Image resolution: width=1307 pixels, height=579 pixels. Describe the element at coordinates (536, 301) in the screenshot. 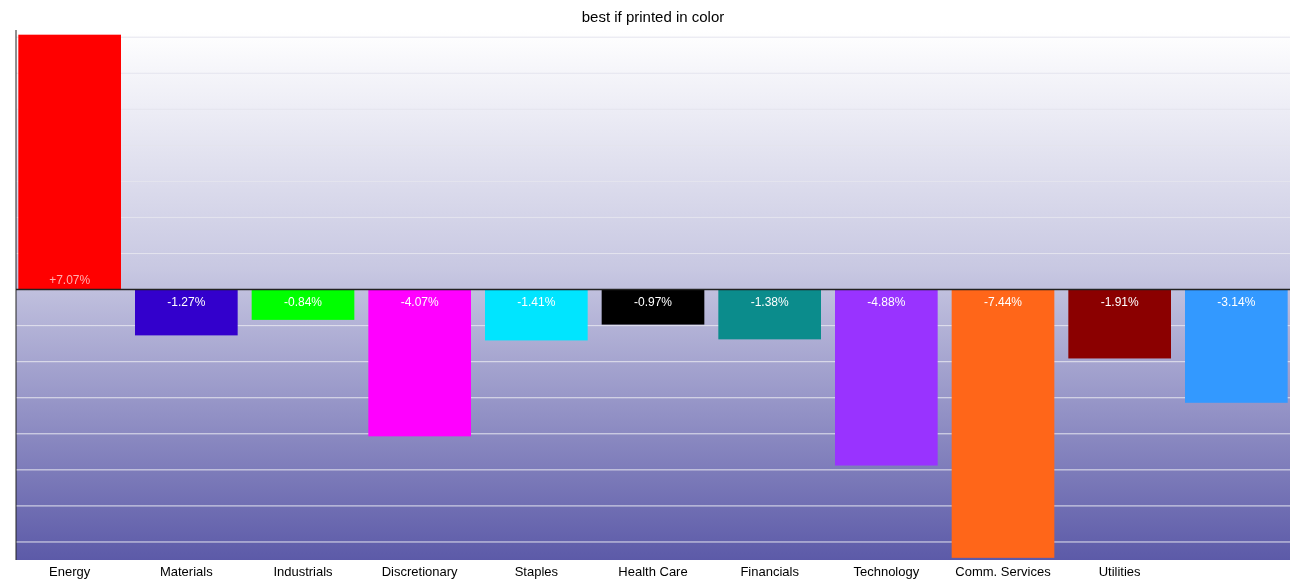

I see `data-label: -1.41%` at that location.